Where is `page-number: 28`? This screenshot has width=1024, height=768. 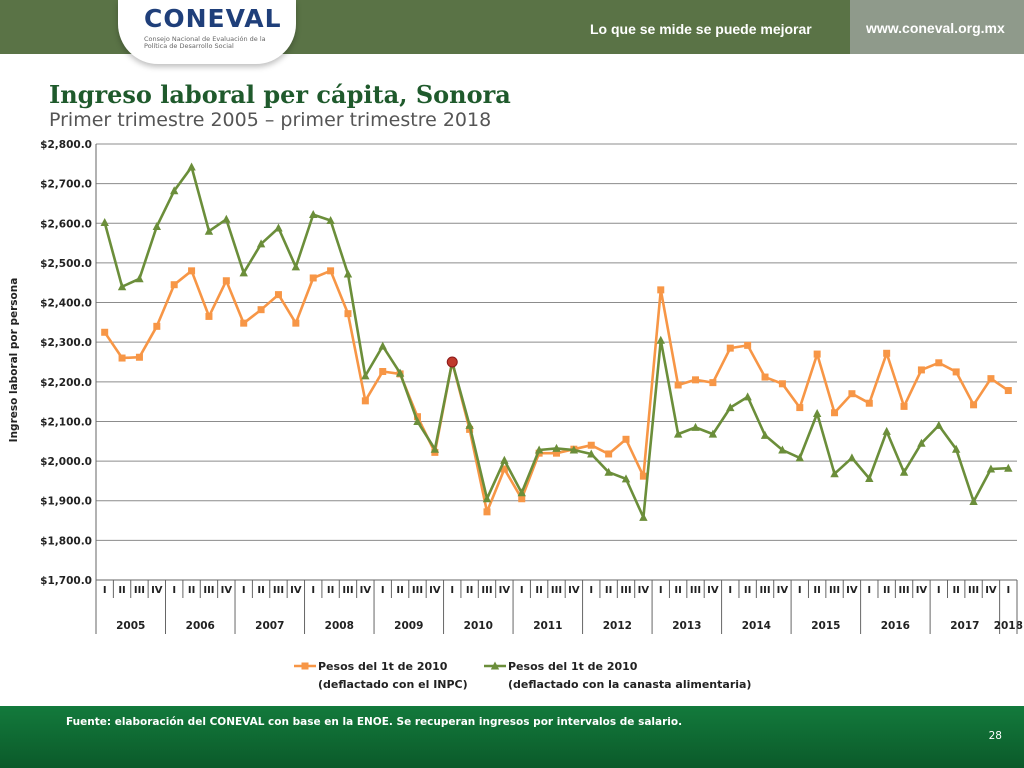 page-number: 28 is located at coordinates (995, 736).